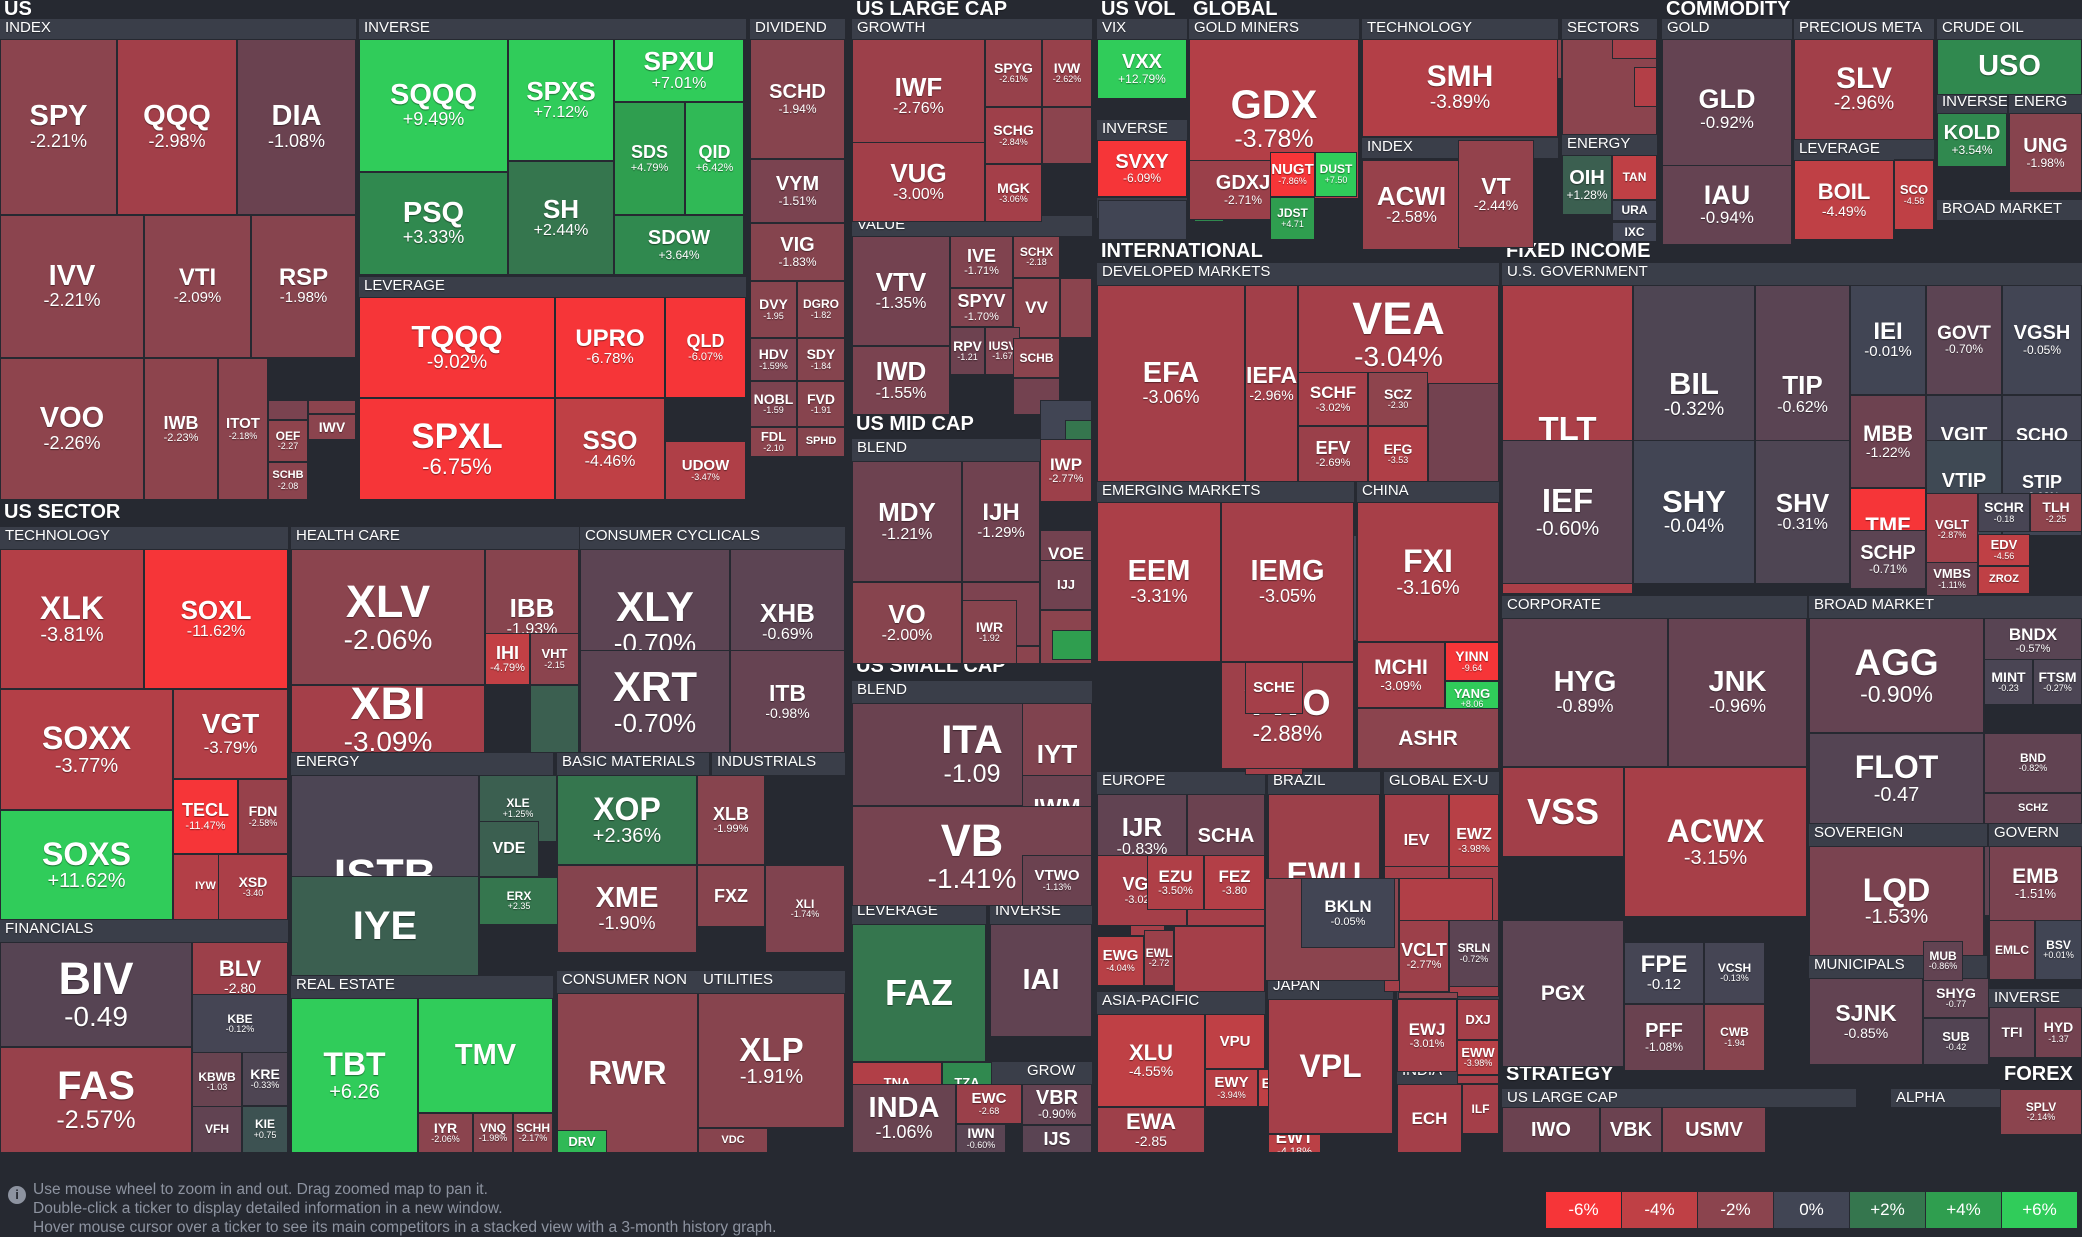 The height and width of the screenshot is (1237, 2082). I want to click on group-header-vix: VIX, so click(1142, 29).